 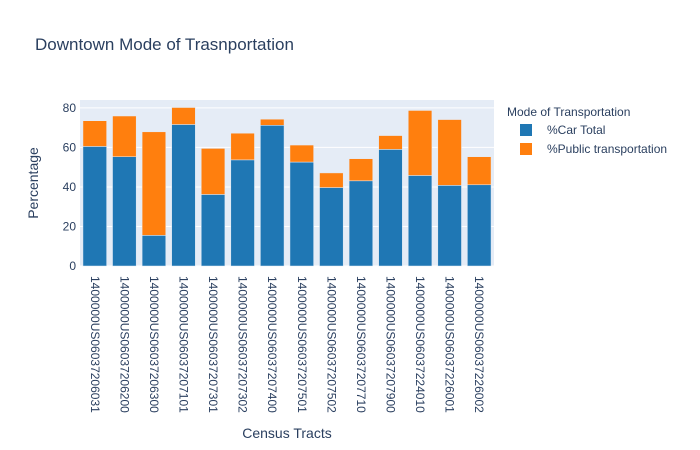 I want to click on x-tick-label: 1400000US06037226001, so click(x=450, y=344).